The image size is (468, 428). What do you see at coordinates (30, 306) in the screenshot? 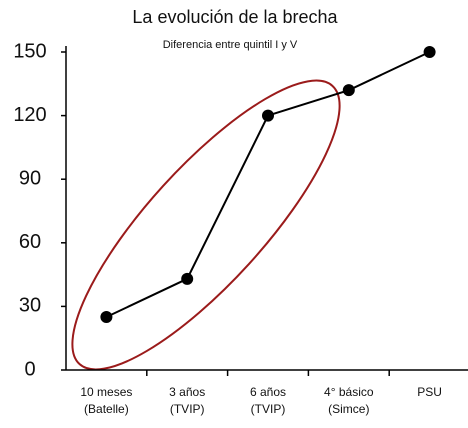
I see `y-tick-label: 30` at bounding box center [30, 306].